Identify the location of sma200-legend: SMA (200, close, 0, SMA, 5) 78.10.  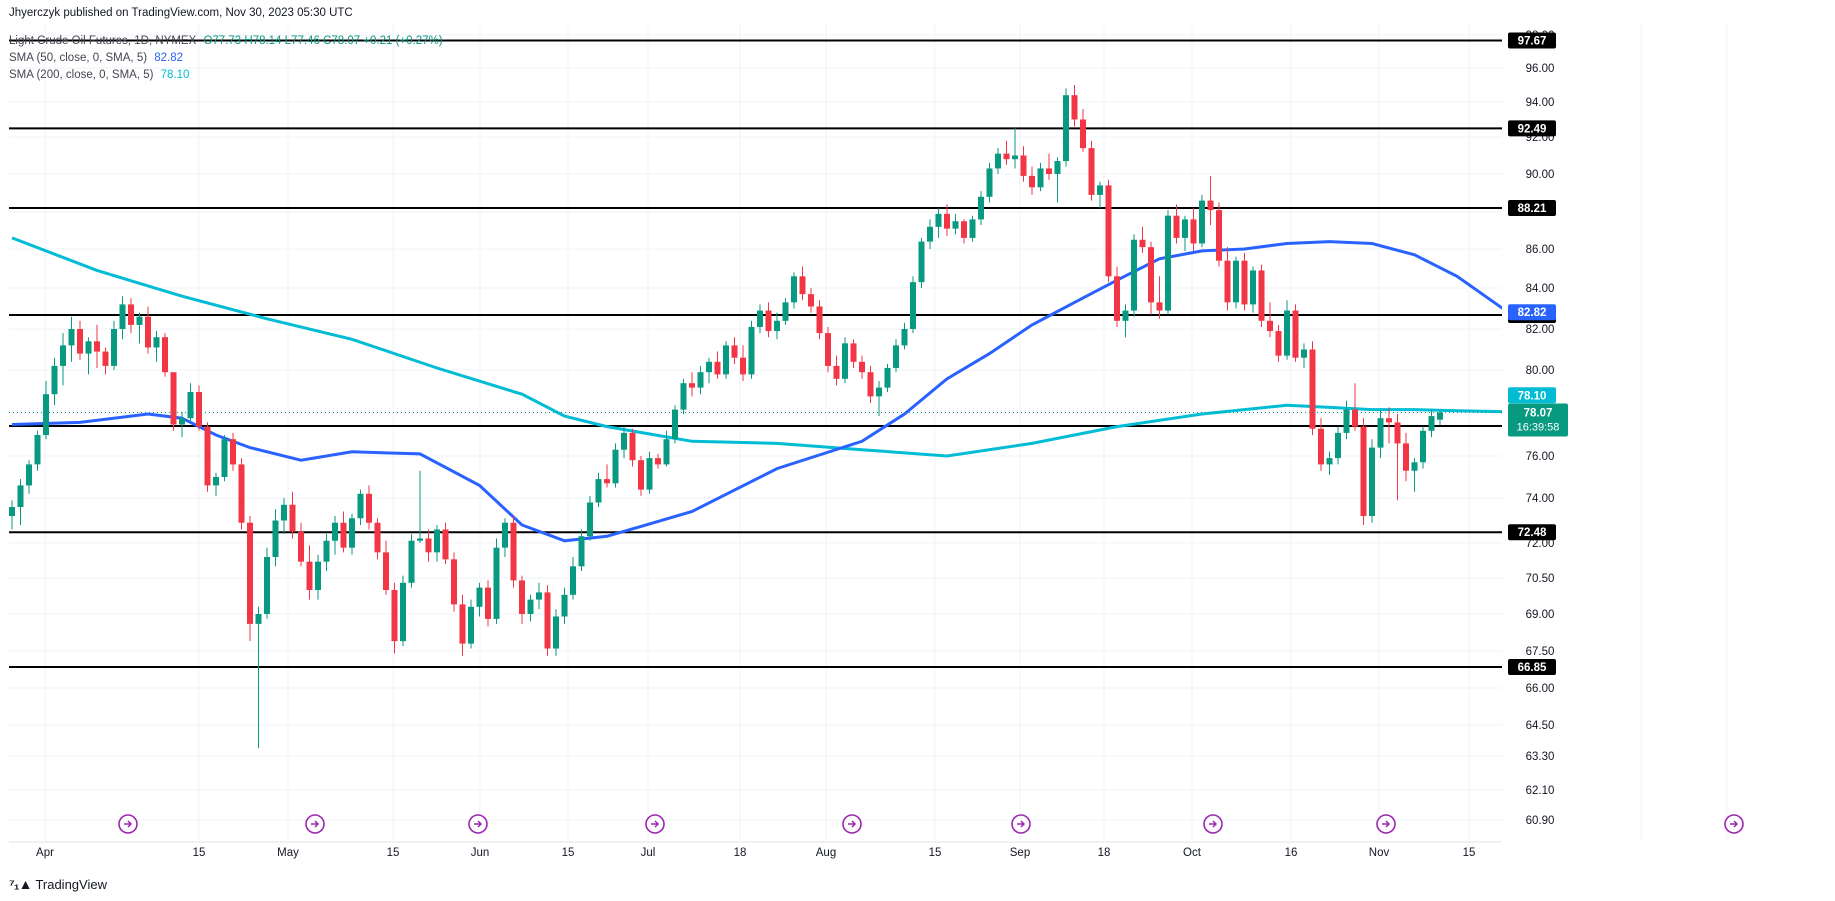
(99, 75).